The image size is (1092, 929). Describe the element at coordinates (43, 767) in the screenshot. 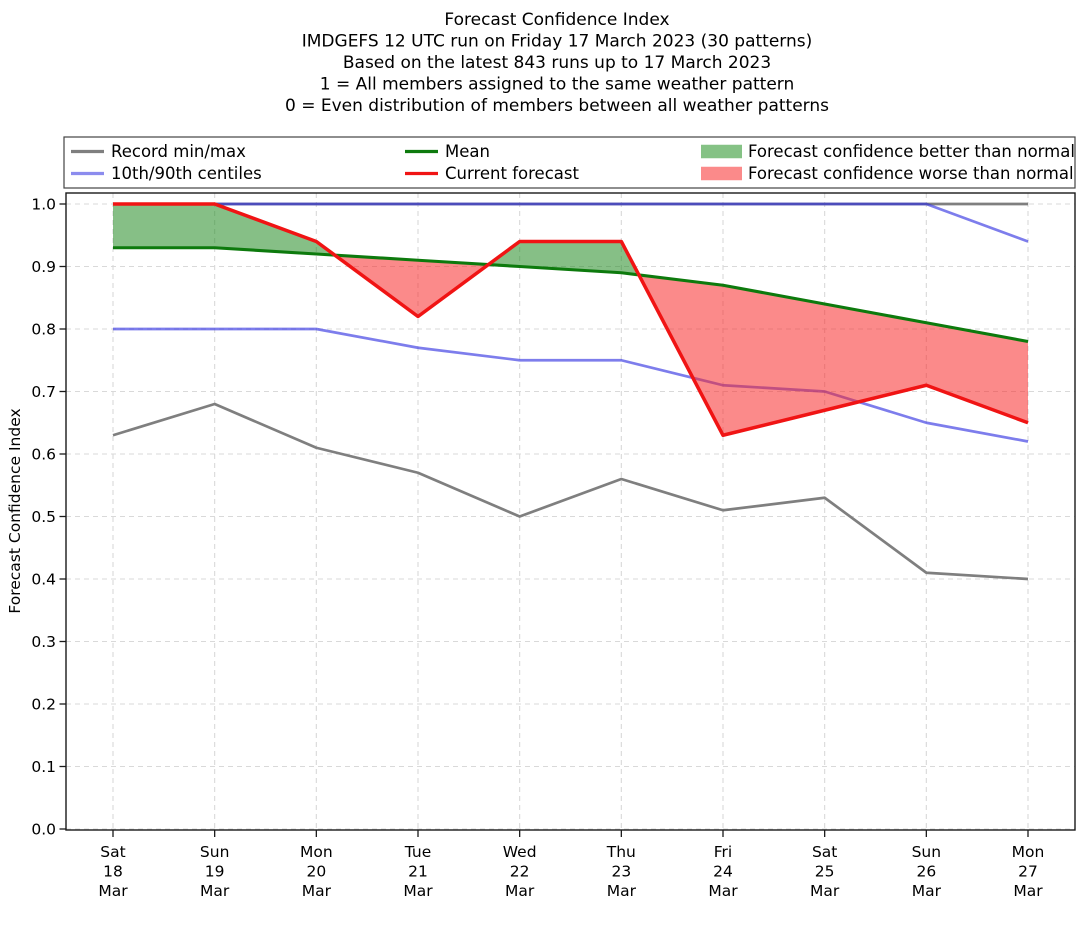

I see `y-tick-label-0.1: 0.1` at that location.